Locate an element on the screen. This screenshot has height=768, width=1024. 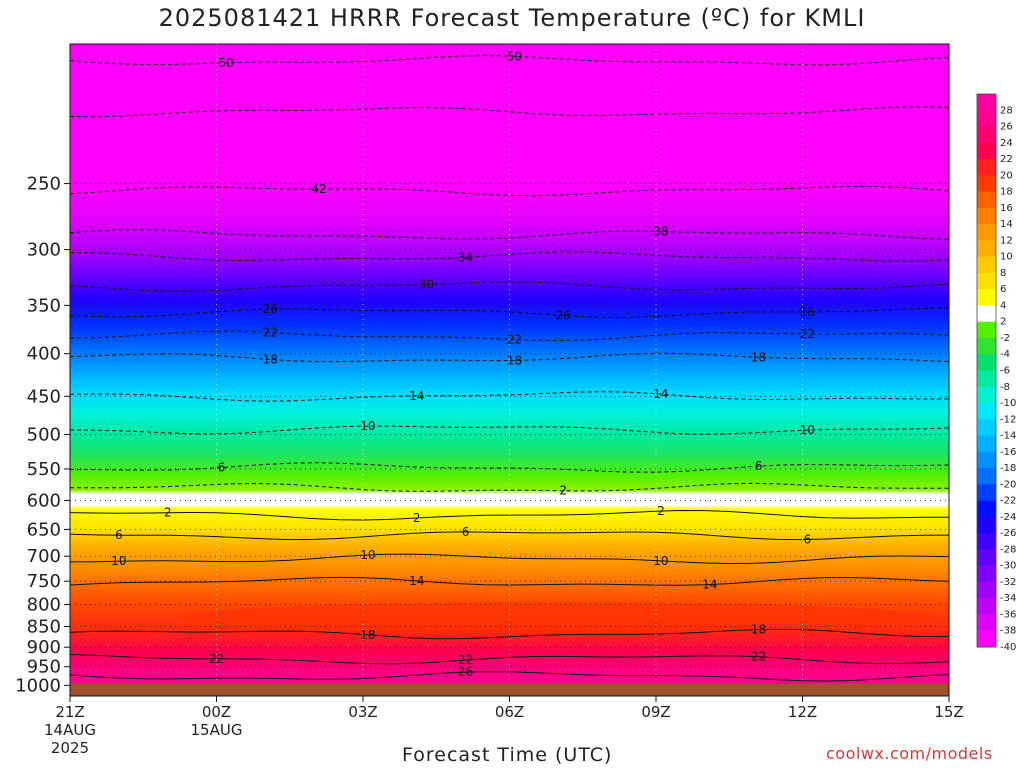
y-tick-label: 650 is located at coordinates (44, 529).